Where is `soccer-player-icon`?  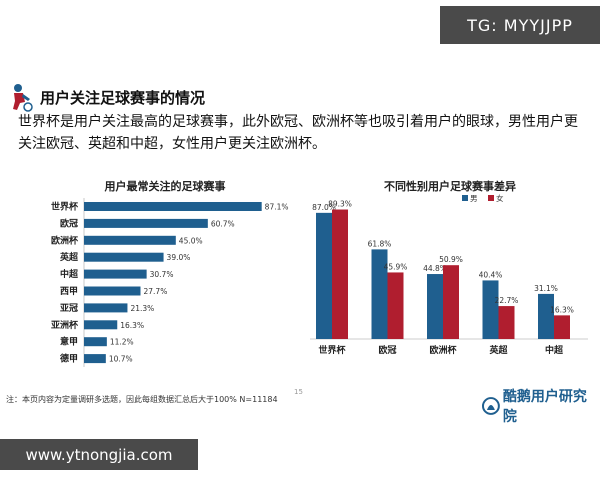 soccer-player-icon is located at coordinates (23, 98).